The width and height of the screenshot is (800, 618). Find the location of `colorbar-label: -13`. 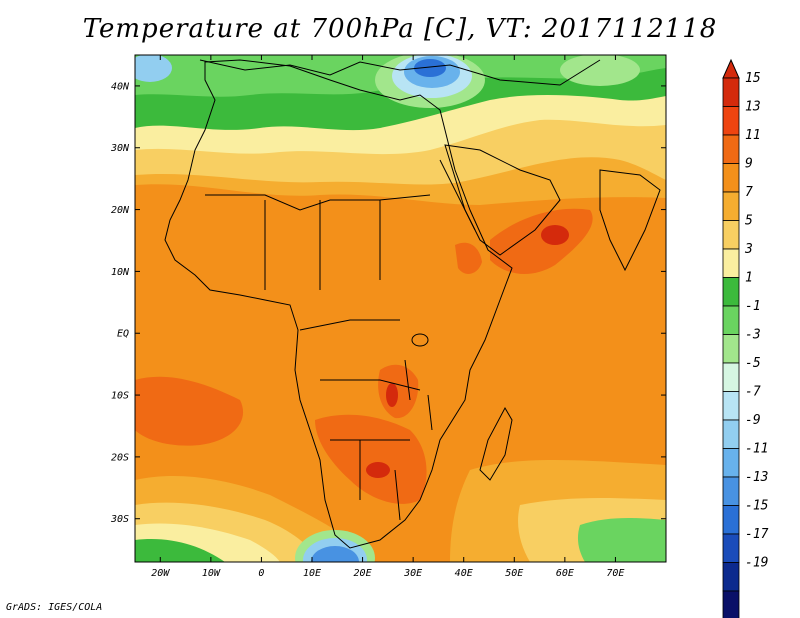

colorbar-label: -13 is located at coordinates (756, 477).